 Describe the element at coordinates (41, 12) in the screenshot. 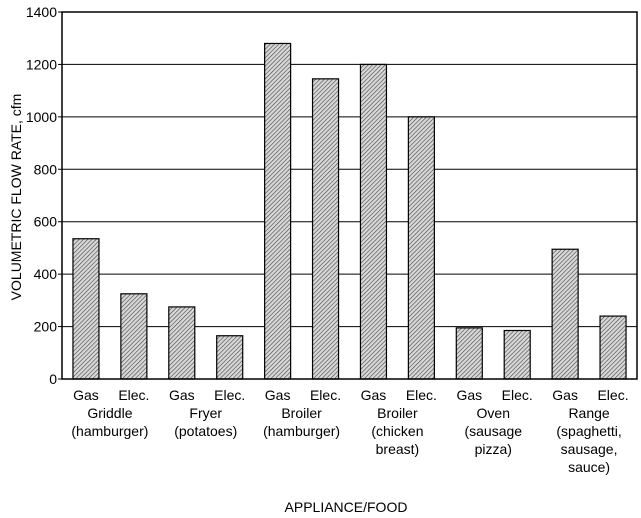

I see `y-tick-label: 1400` at that location.